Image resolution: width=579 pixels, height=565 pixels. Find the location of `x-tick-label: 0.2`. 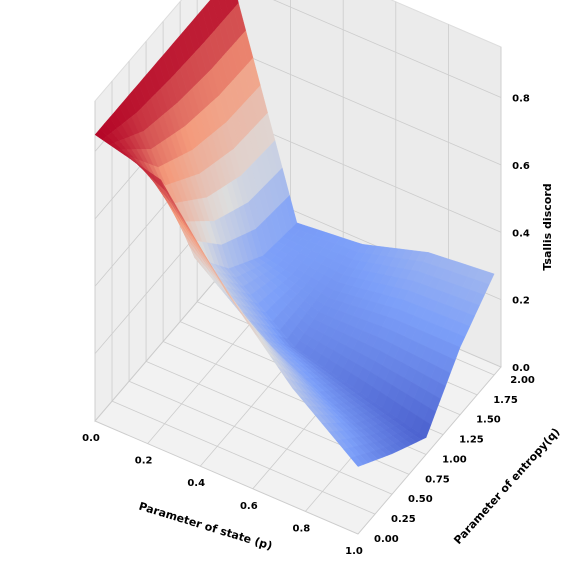

x-tick-label: 0.2 is located at coordinates (144, 461).